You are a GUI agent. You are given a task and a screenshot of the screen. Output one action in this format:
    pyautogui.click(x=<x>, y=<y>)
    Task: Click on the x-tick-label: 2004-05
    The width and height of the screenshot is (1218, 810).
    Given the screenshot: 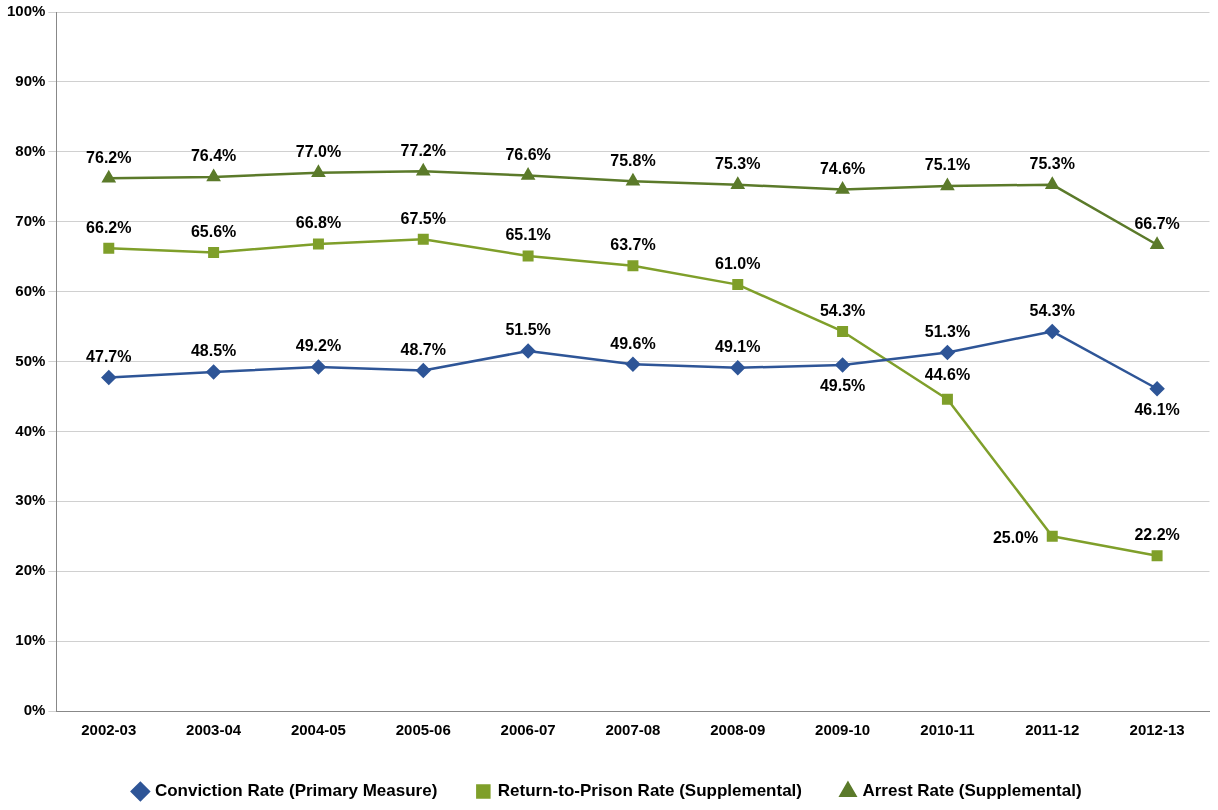 What is the action you would take?
    pyautogui.click(x=318, y=730)
    